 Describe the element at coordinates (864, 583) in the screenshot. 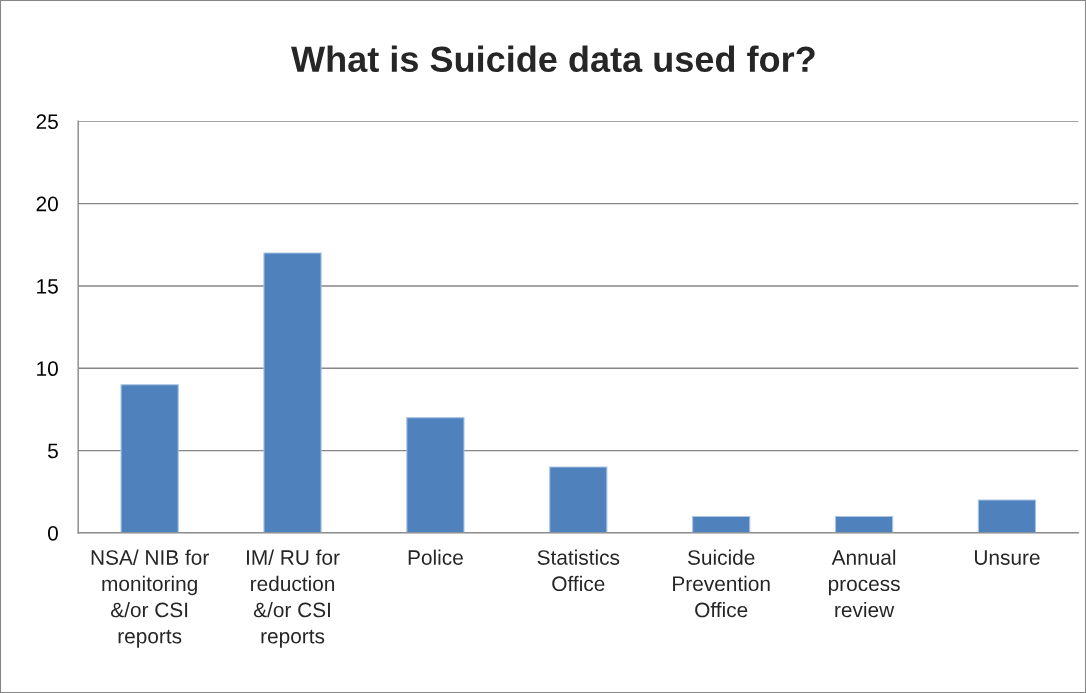

I see `x-tick-label: Annual process review` at that location.